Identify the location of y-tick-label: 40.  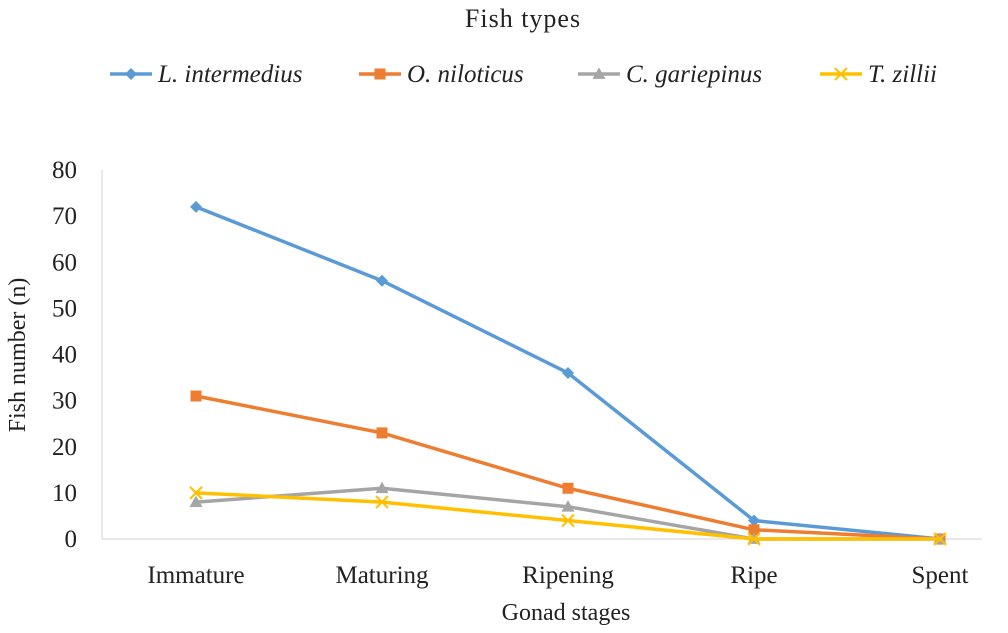
(64, 355).